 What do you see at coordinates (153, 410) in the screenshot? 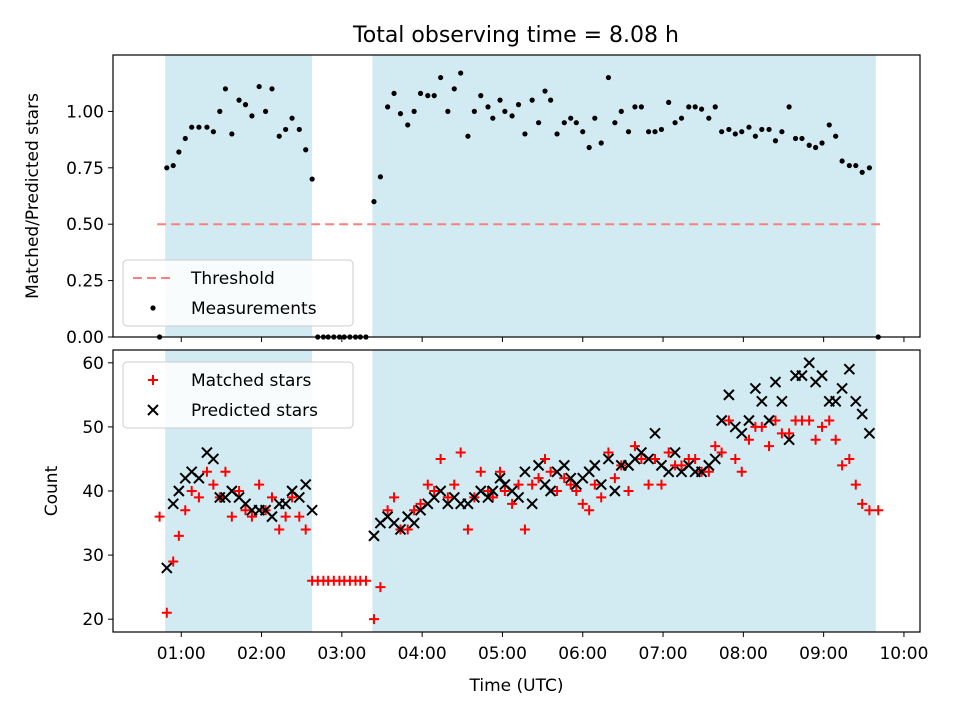
I see `legend-predicted-swatch` at bounding box center [153, 410].